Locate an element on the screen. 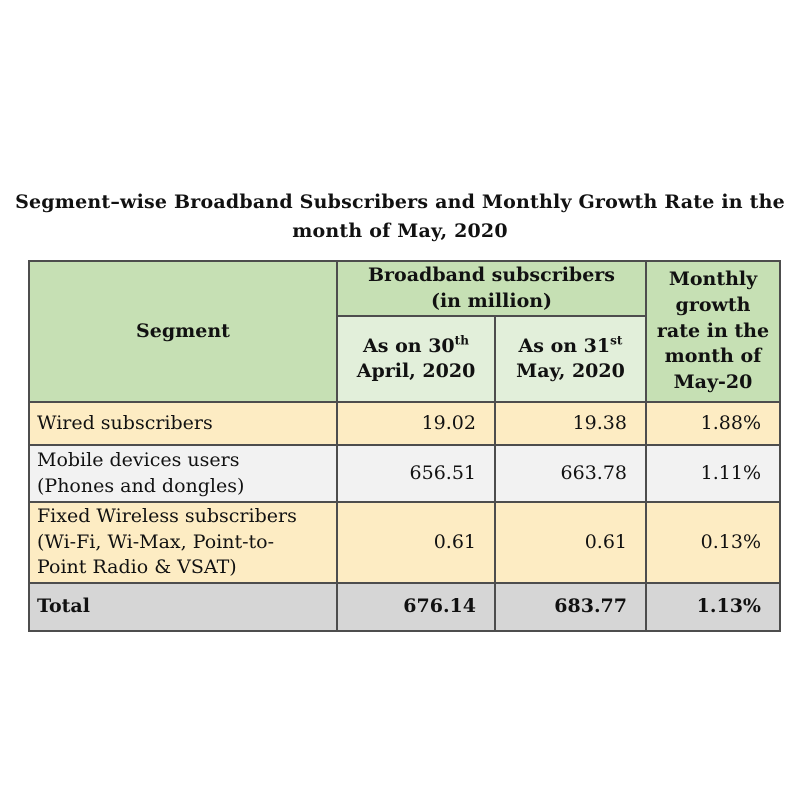  april-date-base: As on 30 is located at coordinates (409, 345).